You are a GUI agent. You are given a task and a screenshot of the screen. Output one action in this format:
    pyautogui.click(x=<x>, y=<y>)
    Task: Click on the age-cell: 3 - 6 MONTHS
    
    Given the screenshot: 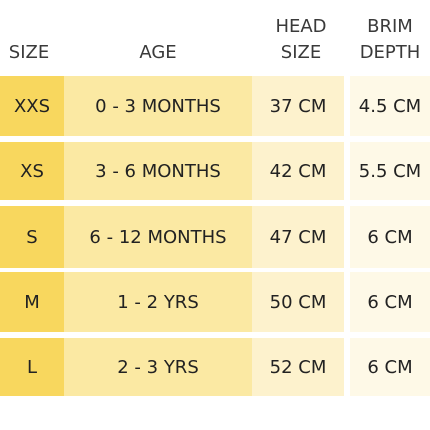 What is the action you would take?
    pyautogui.click(x=158, y=171)
    